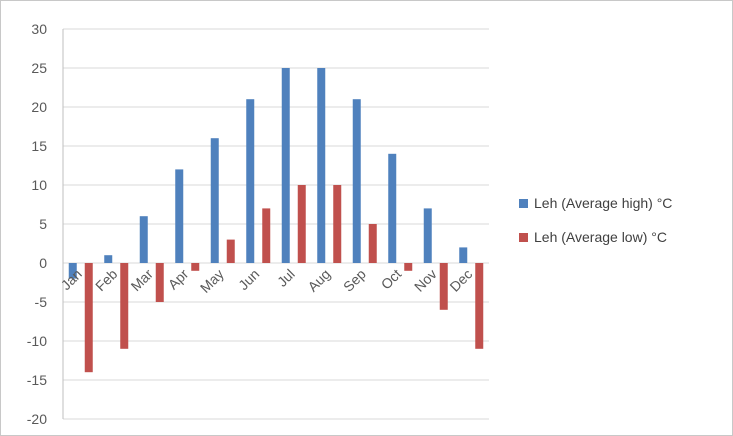 The height and width of the screenshot is (436, 733). What do you see at coordinates (37, 419) in the screenshot?
I see `y-tick-label: -20` at bounding box center [37, 419].